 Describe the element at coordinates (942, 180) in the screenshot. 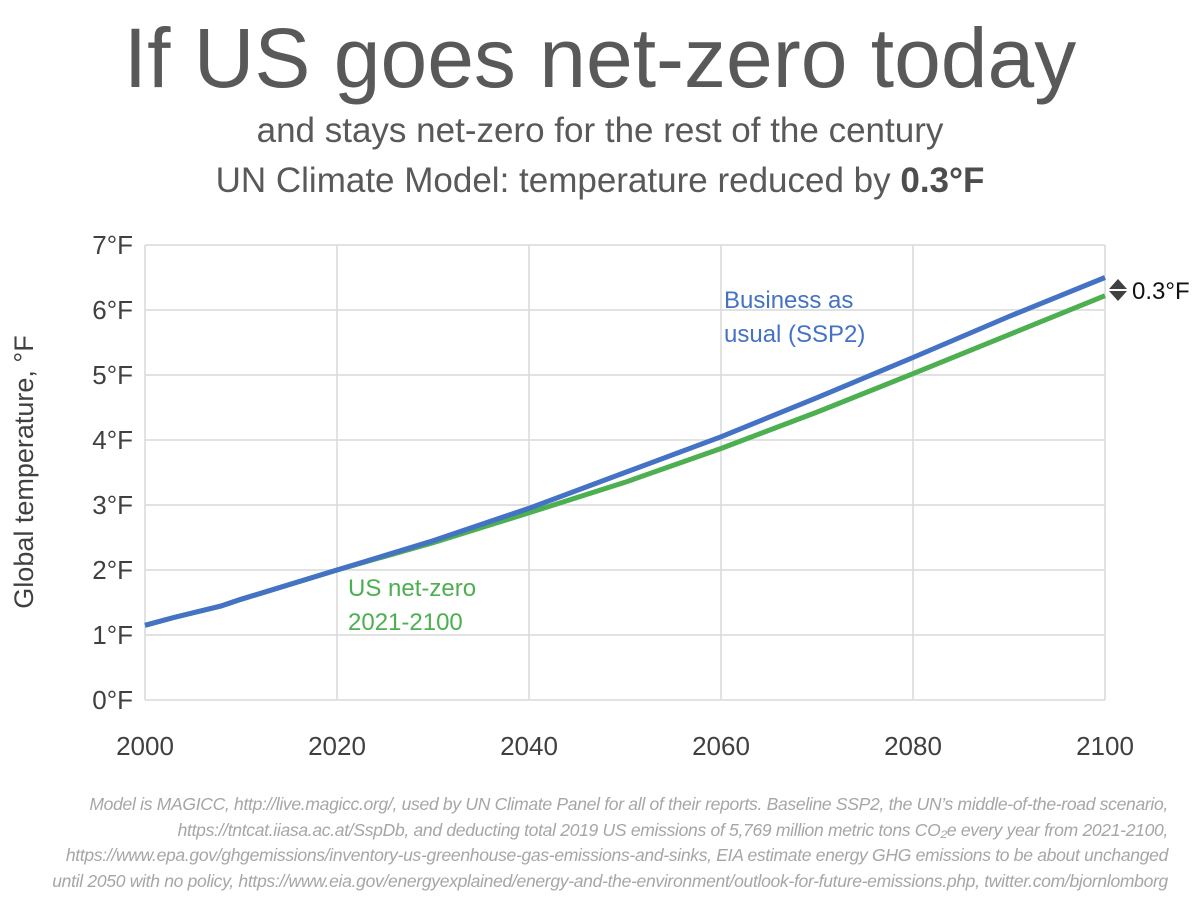

I see `subtitle-bold-value: 0.3°F` at that location.